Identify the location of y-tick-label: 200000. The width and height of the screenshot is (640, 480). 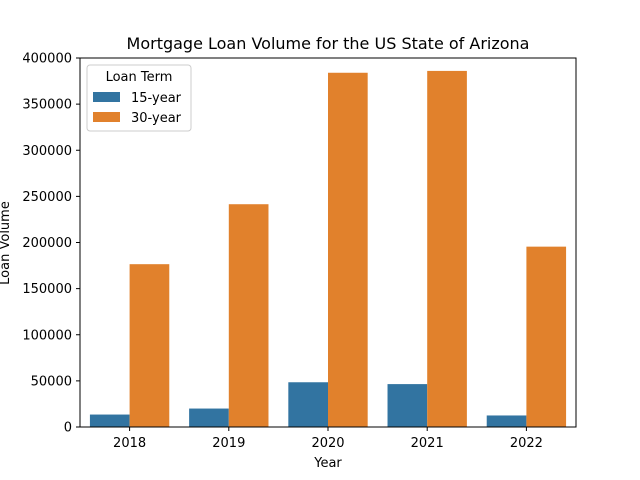
(47, 243).